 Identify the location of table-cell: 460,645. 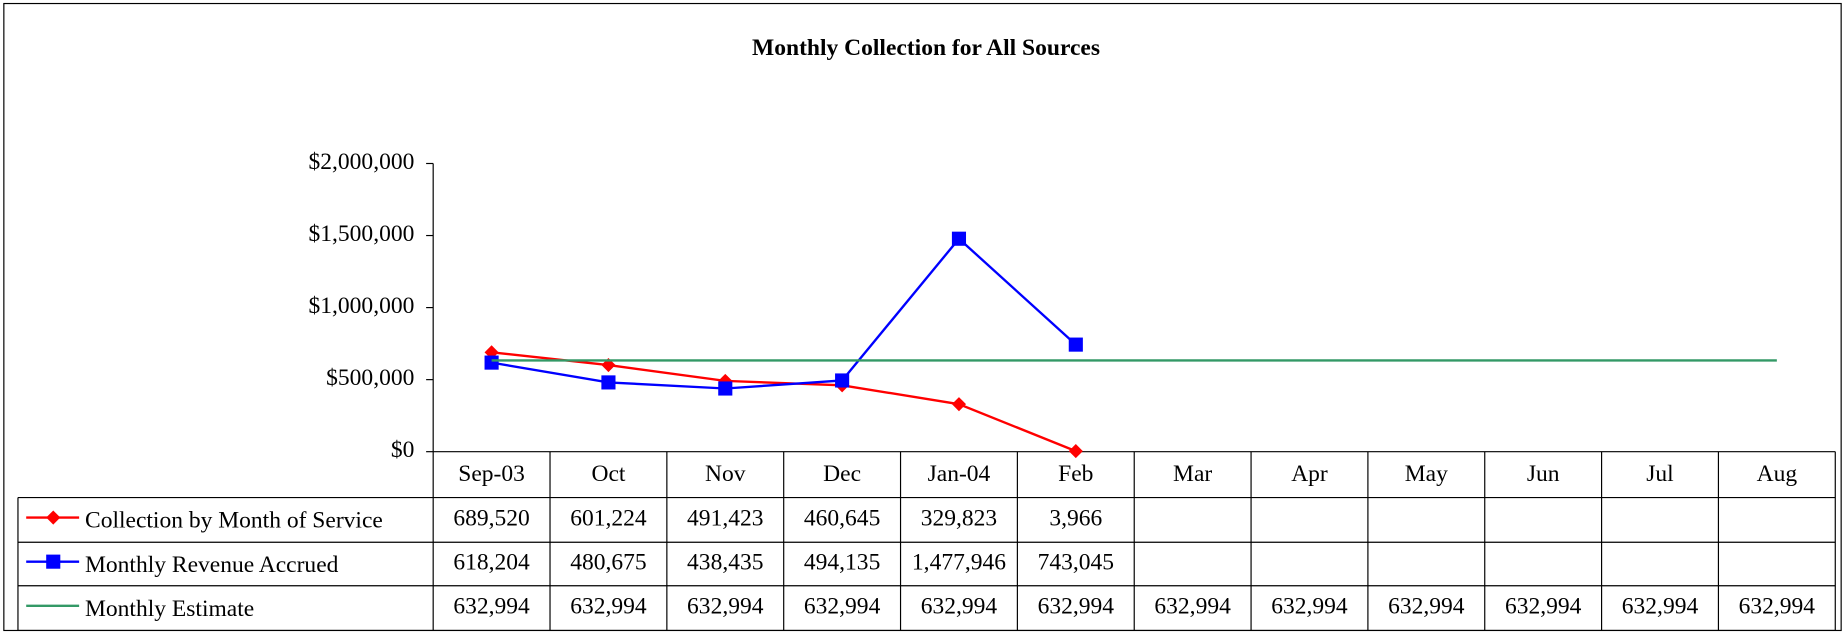
(842, 518).